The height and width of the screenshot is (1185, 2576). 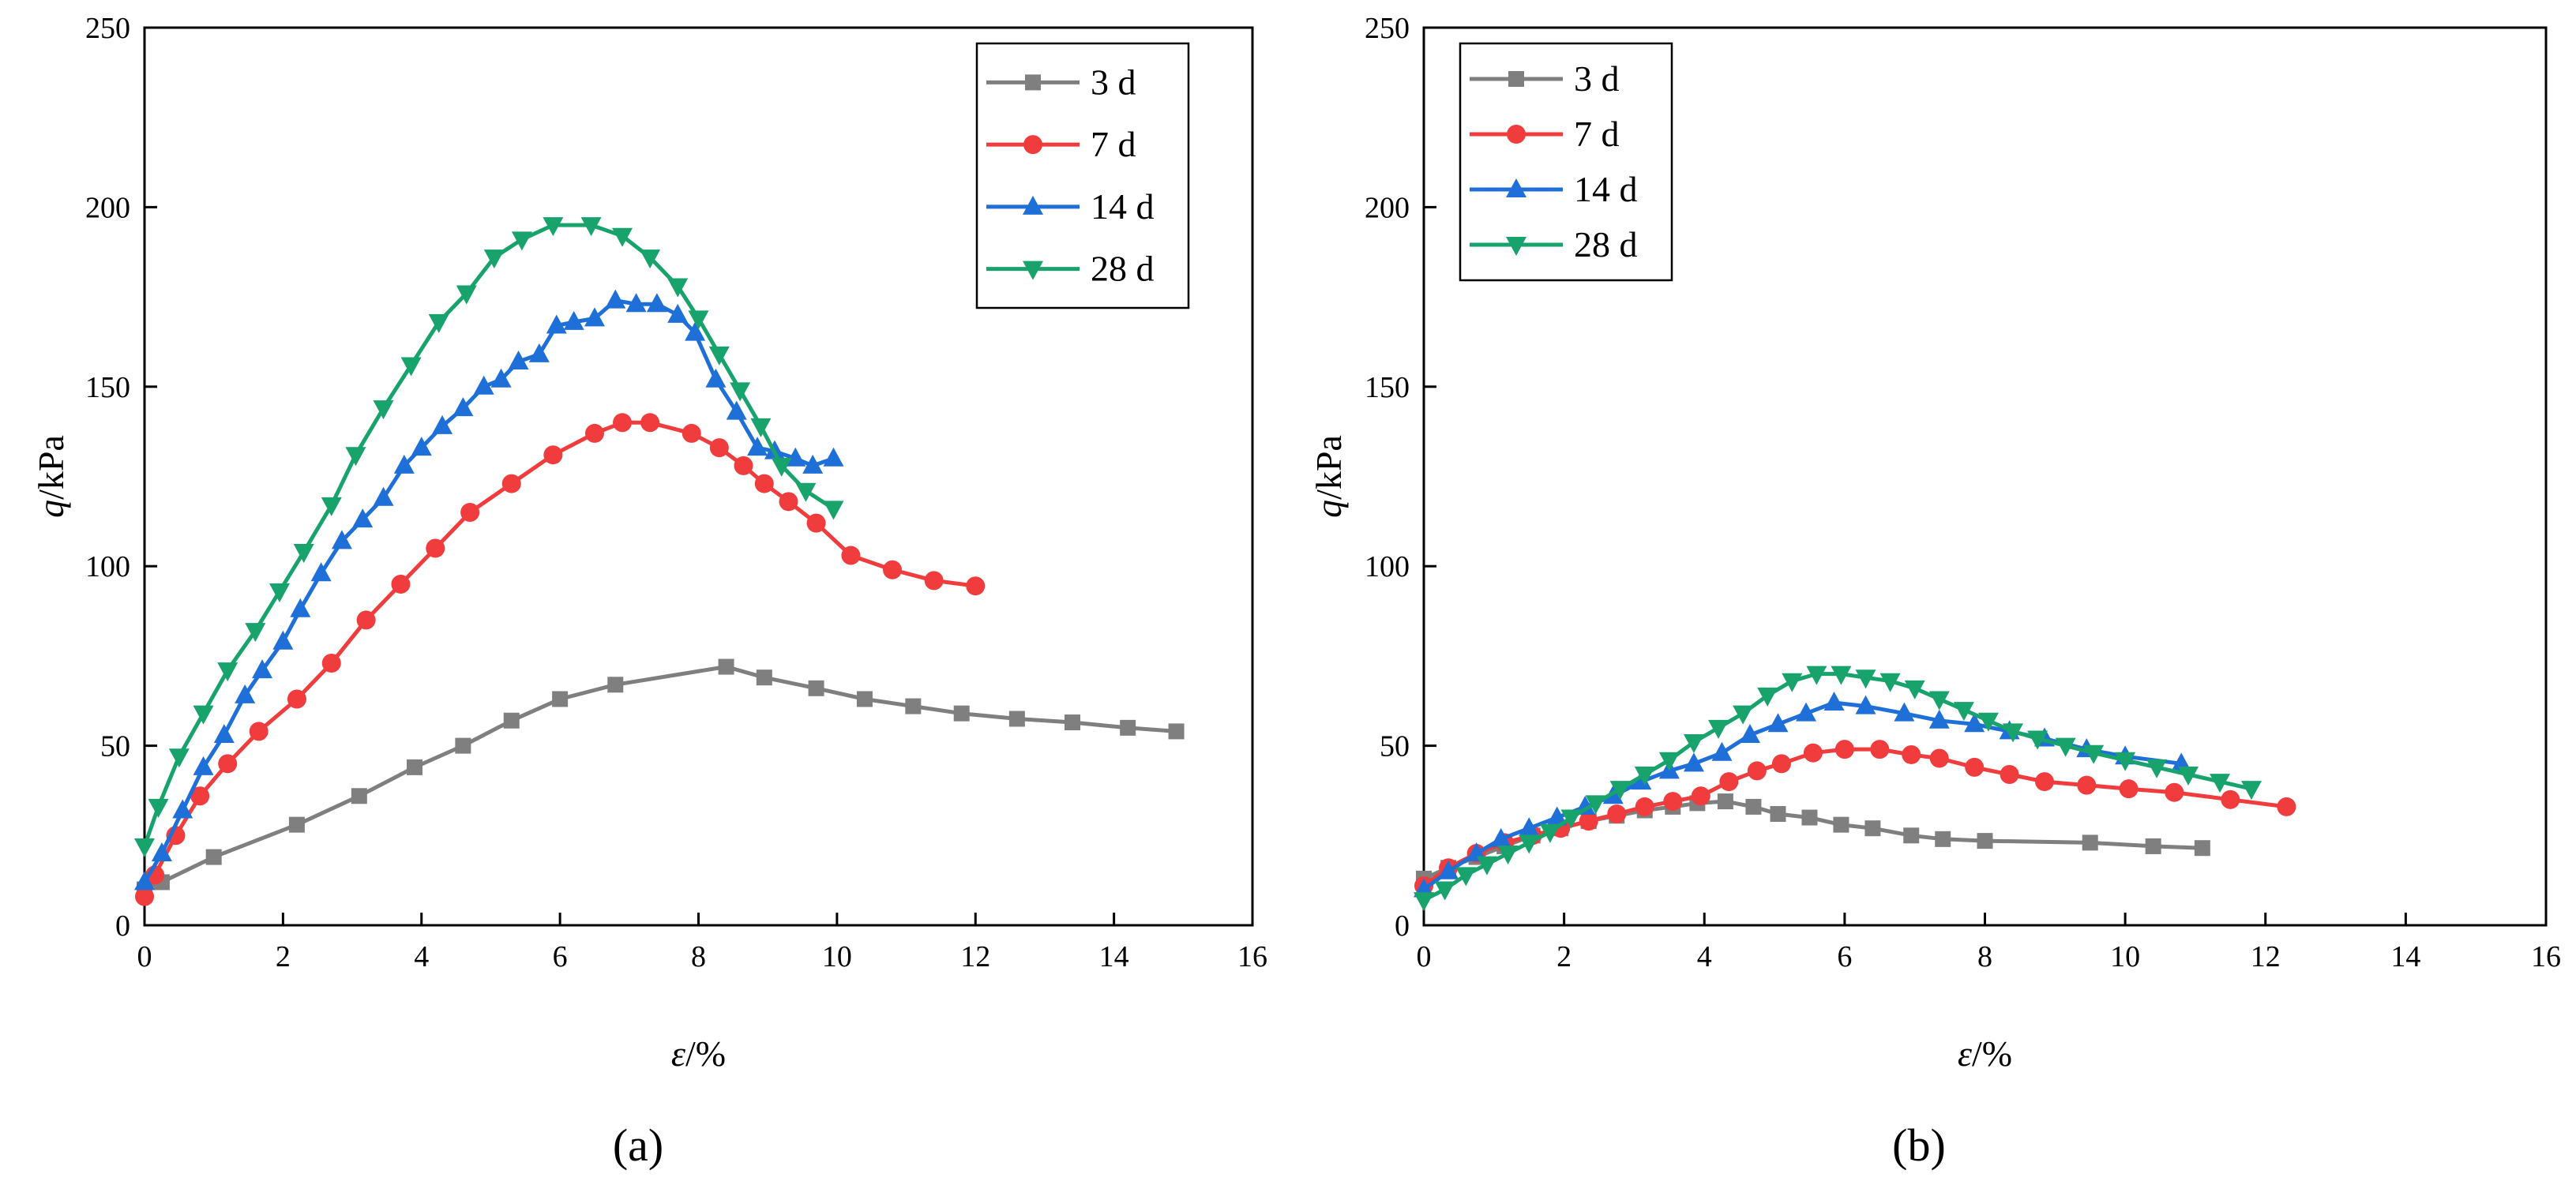 What do you see at coordinates (107, 387) in the screenshot?
I see `y-tick-label: 150` at bounding box center [107, 387].